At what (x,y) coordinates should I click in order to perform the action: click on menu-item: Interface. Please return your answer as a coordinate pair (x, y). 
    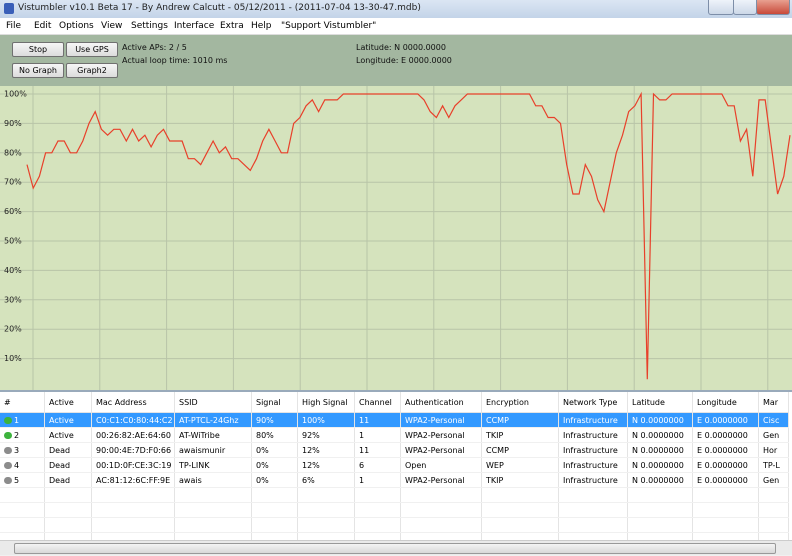
    Looking at the image, I should click on (194, 26).